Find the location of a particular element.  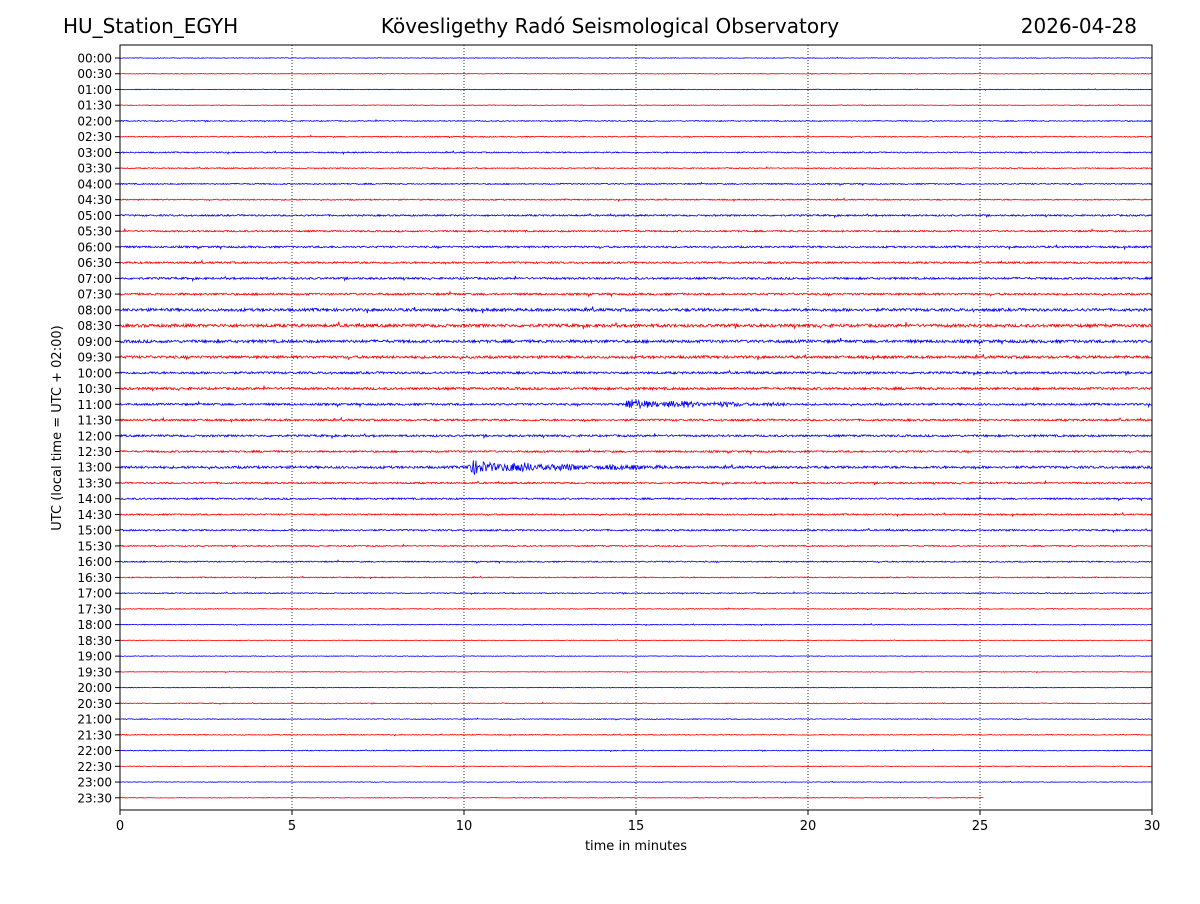

x-tick-label: 0 is located at coordinates (120, 826).